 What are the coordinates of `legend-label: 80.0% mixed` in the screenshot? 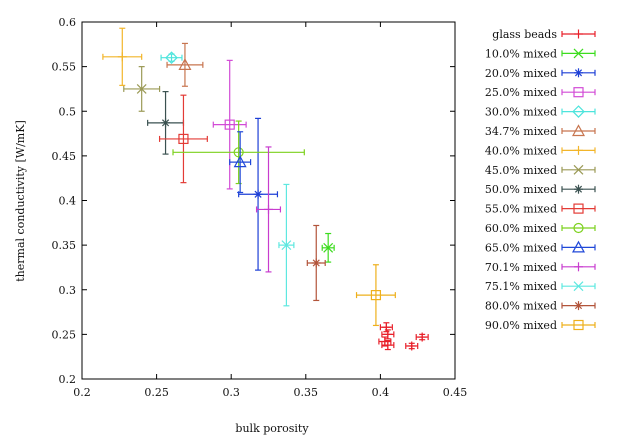 It's located at (521, 306).